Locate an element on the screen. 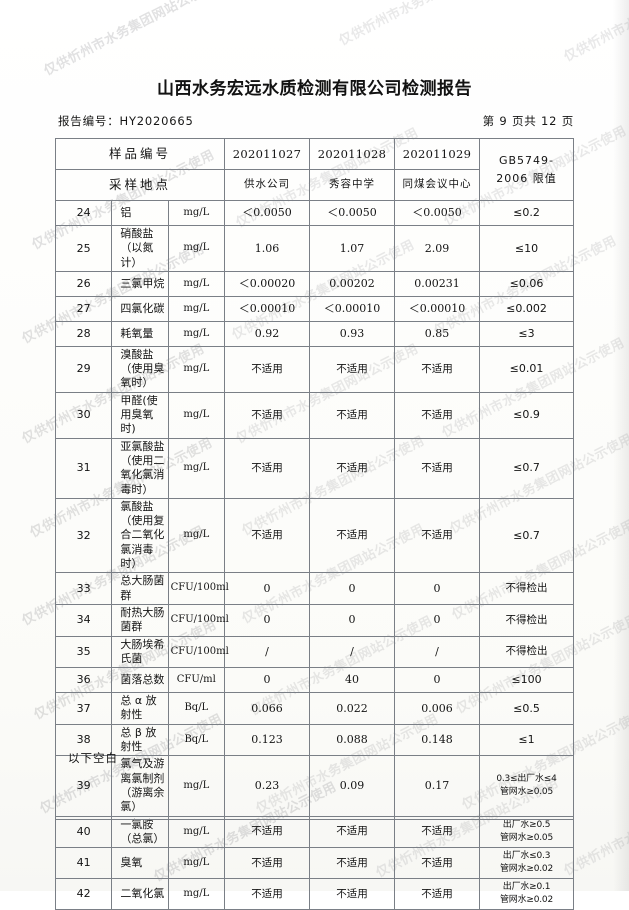  table-row: 24 铝 mg/L ＜0.0050 ＜0.0050 ＜0.0050 ≤0.2 is located at coordinates (314, 213).